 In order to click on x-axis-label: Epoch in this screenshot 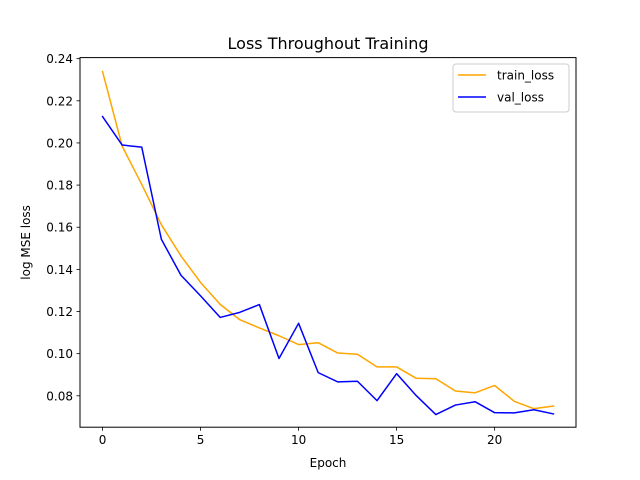, I will do `click(328, 463)`.